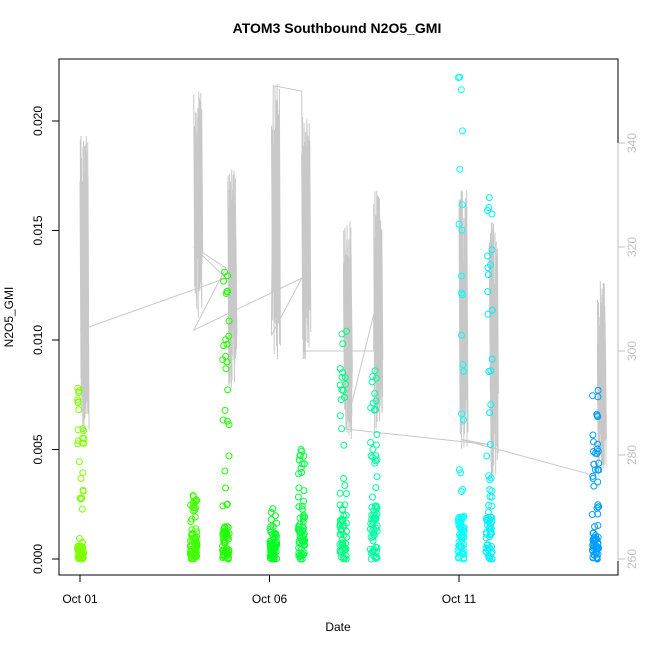 The width and height of the screenshot is (650, 650). What do you see at coordinates (38, 340) in the screenshot?
I see `y-tick-label: 0.010` at bounding box center [38, 340].